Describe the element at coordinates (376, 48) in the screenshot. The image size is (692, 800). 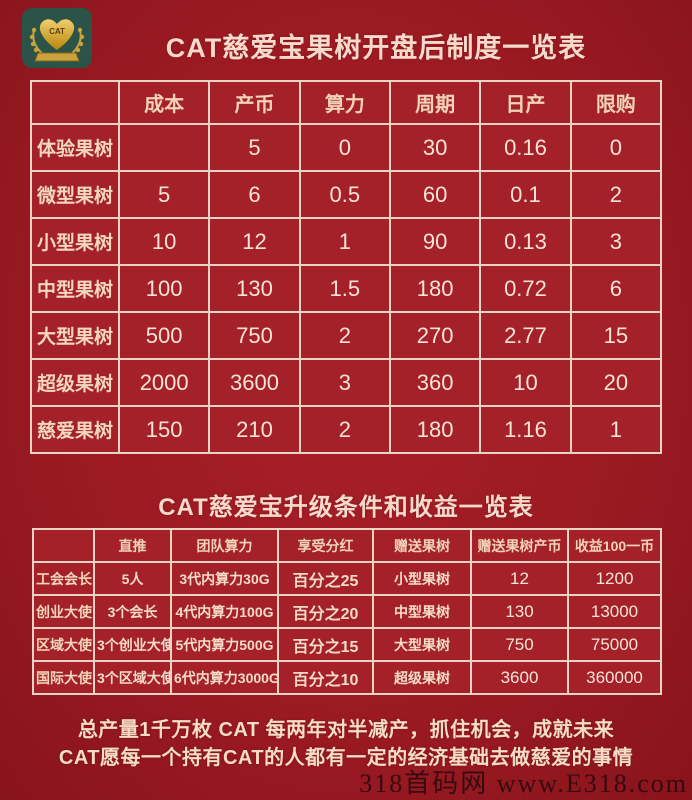
I see `main-title: CAT慈爱宝果树开盘后制度一览表` at that location.